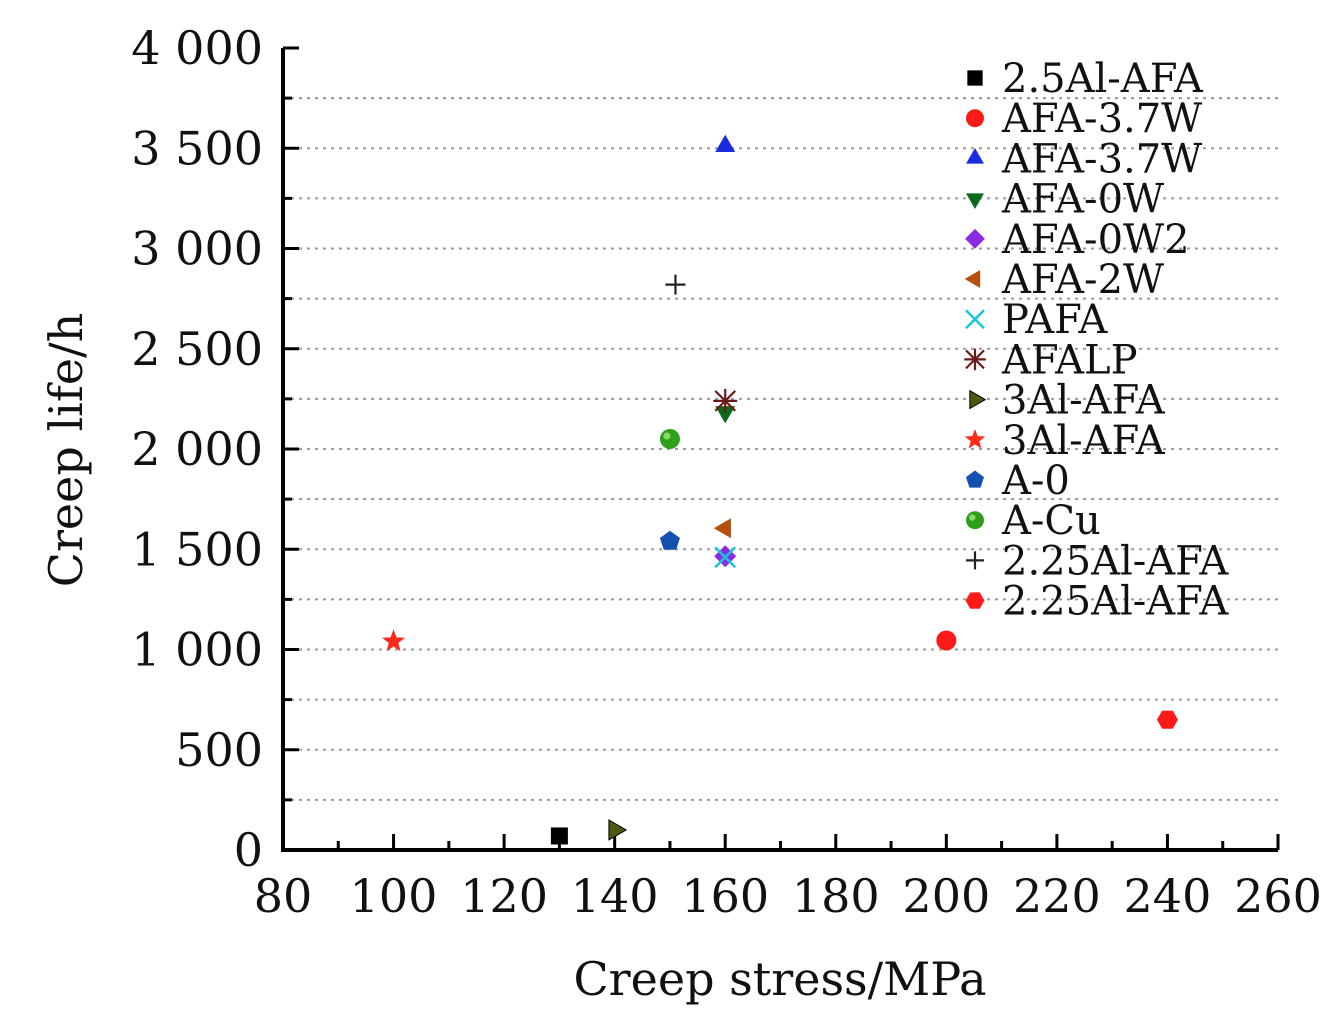 This screenshot has width=1342, height=1028. I want to click on x-tick-label: 140, so click(615, 896).